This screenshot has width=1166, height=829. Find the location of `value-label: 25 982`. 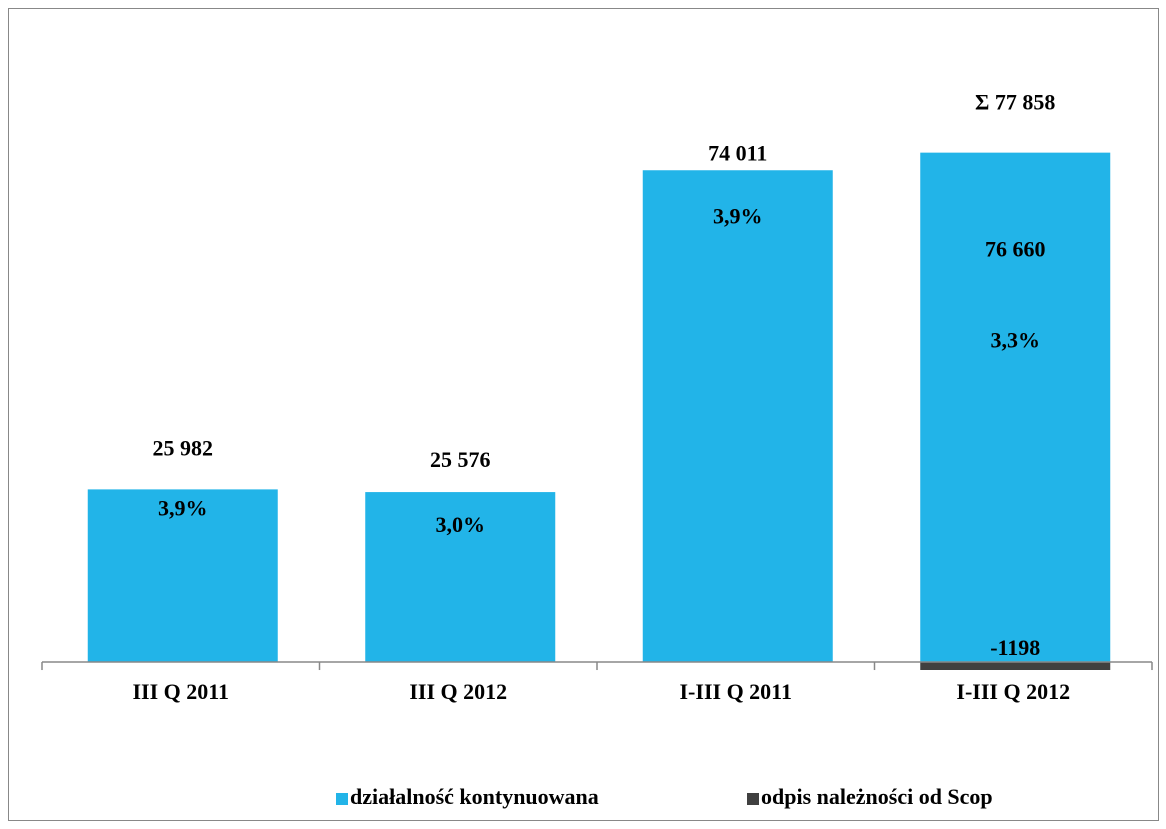

value-label: 25 982 is located at coordinates (183, 447).